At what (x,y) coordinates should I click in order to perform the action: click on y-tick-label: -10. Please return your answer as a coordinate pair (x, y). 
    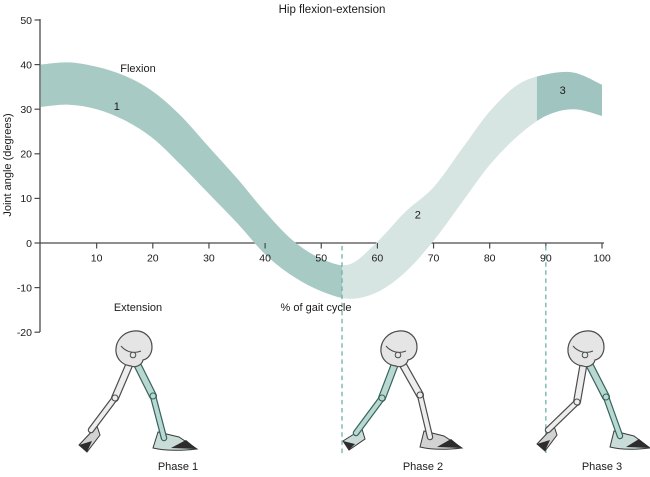
    Looking at the image, I should click on (24, 288).